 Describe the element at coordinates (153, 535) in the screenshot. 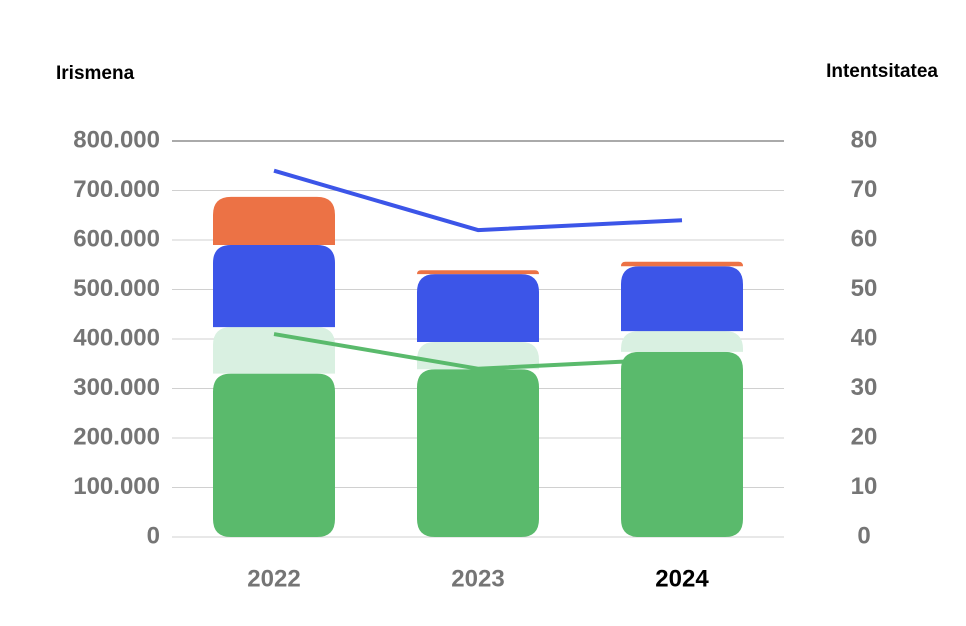

I see `y-tick-label: 0` at that location.